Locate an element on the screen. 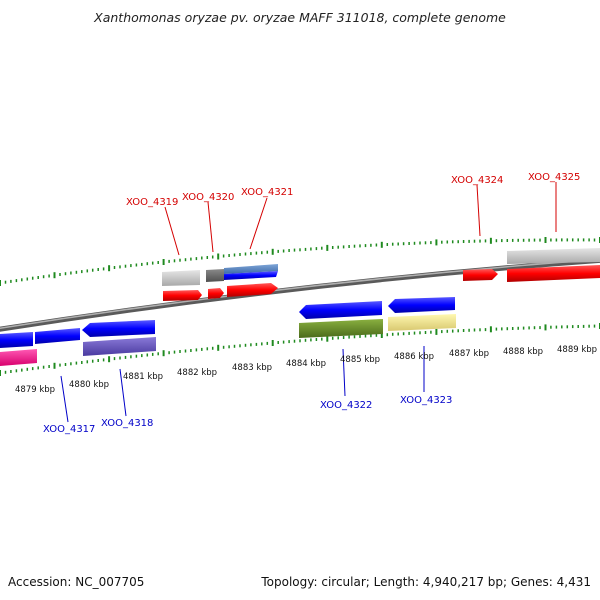 The width and height of the screenshot is (600, 600). kbp-label: 4883 kbp is located at coordinates (252, 368).